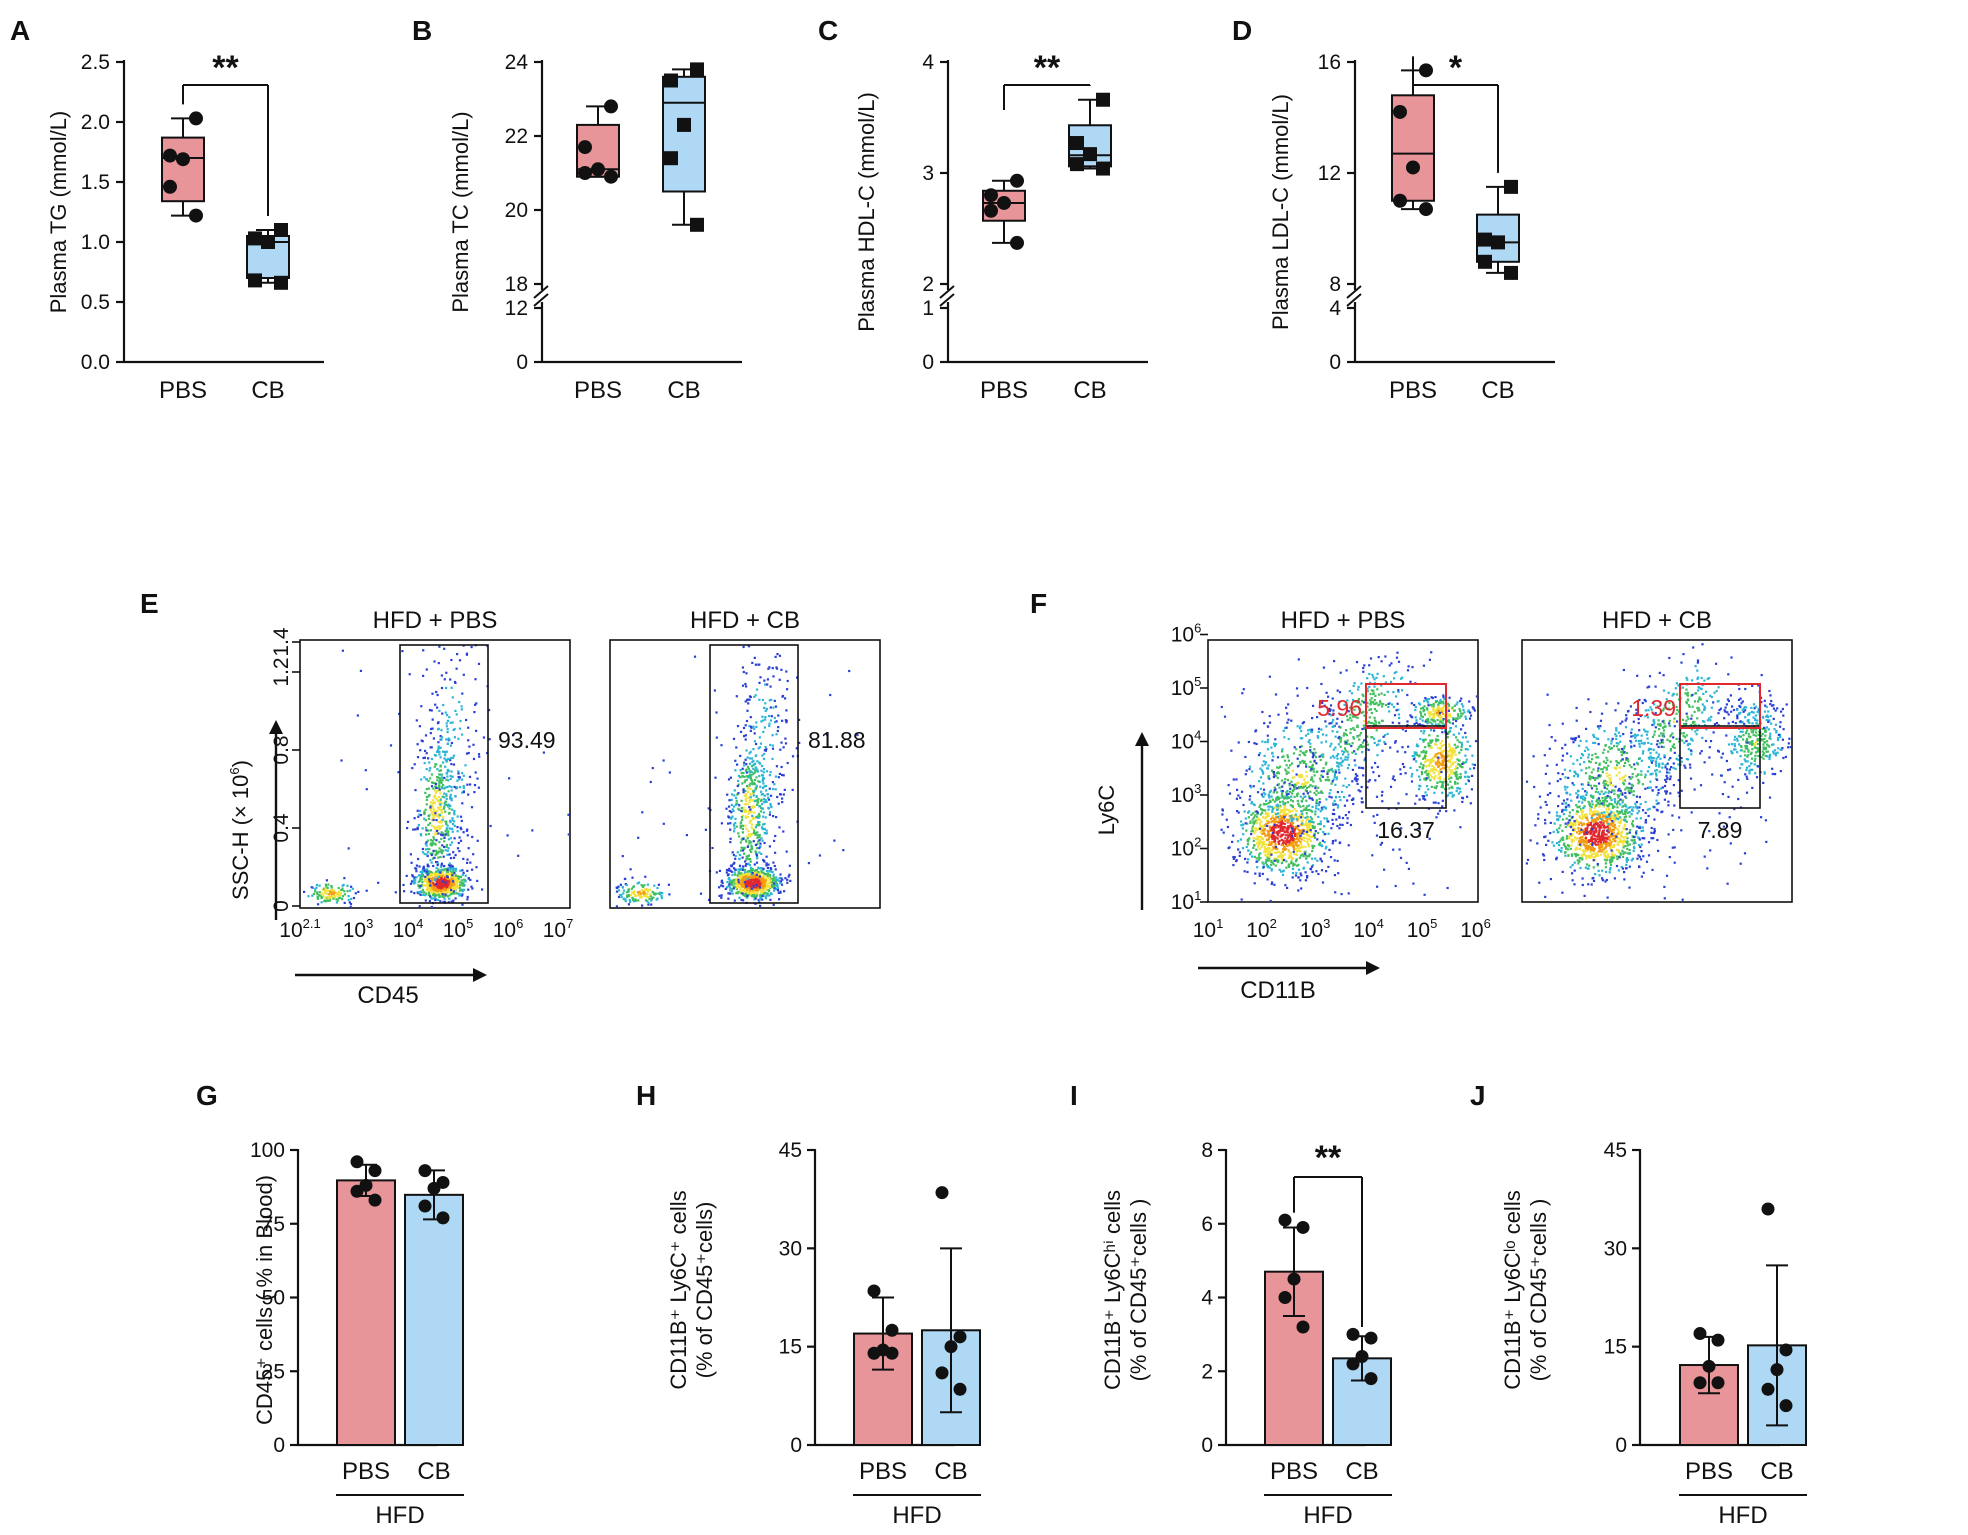 This screenshot has width=1968, height=1535. What do you see at coordinates (234, 770) in the screenshot?
I see `panel-E-ylabel-exp: 6` at bounding box center [234, 770].